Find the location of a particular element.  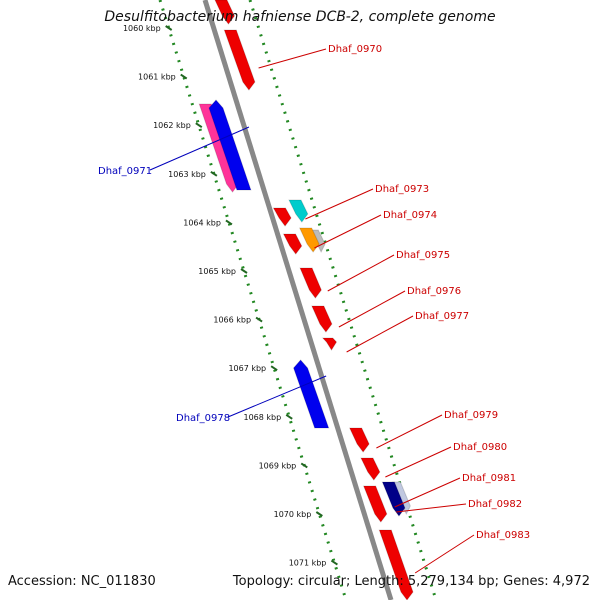

gene-small-a is located at coordinates (282, 217).